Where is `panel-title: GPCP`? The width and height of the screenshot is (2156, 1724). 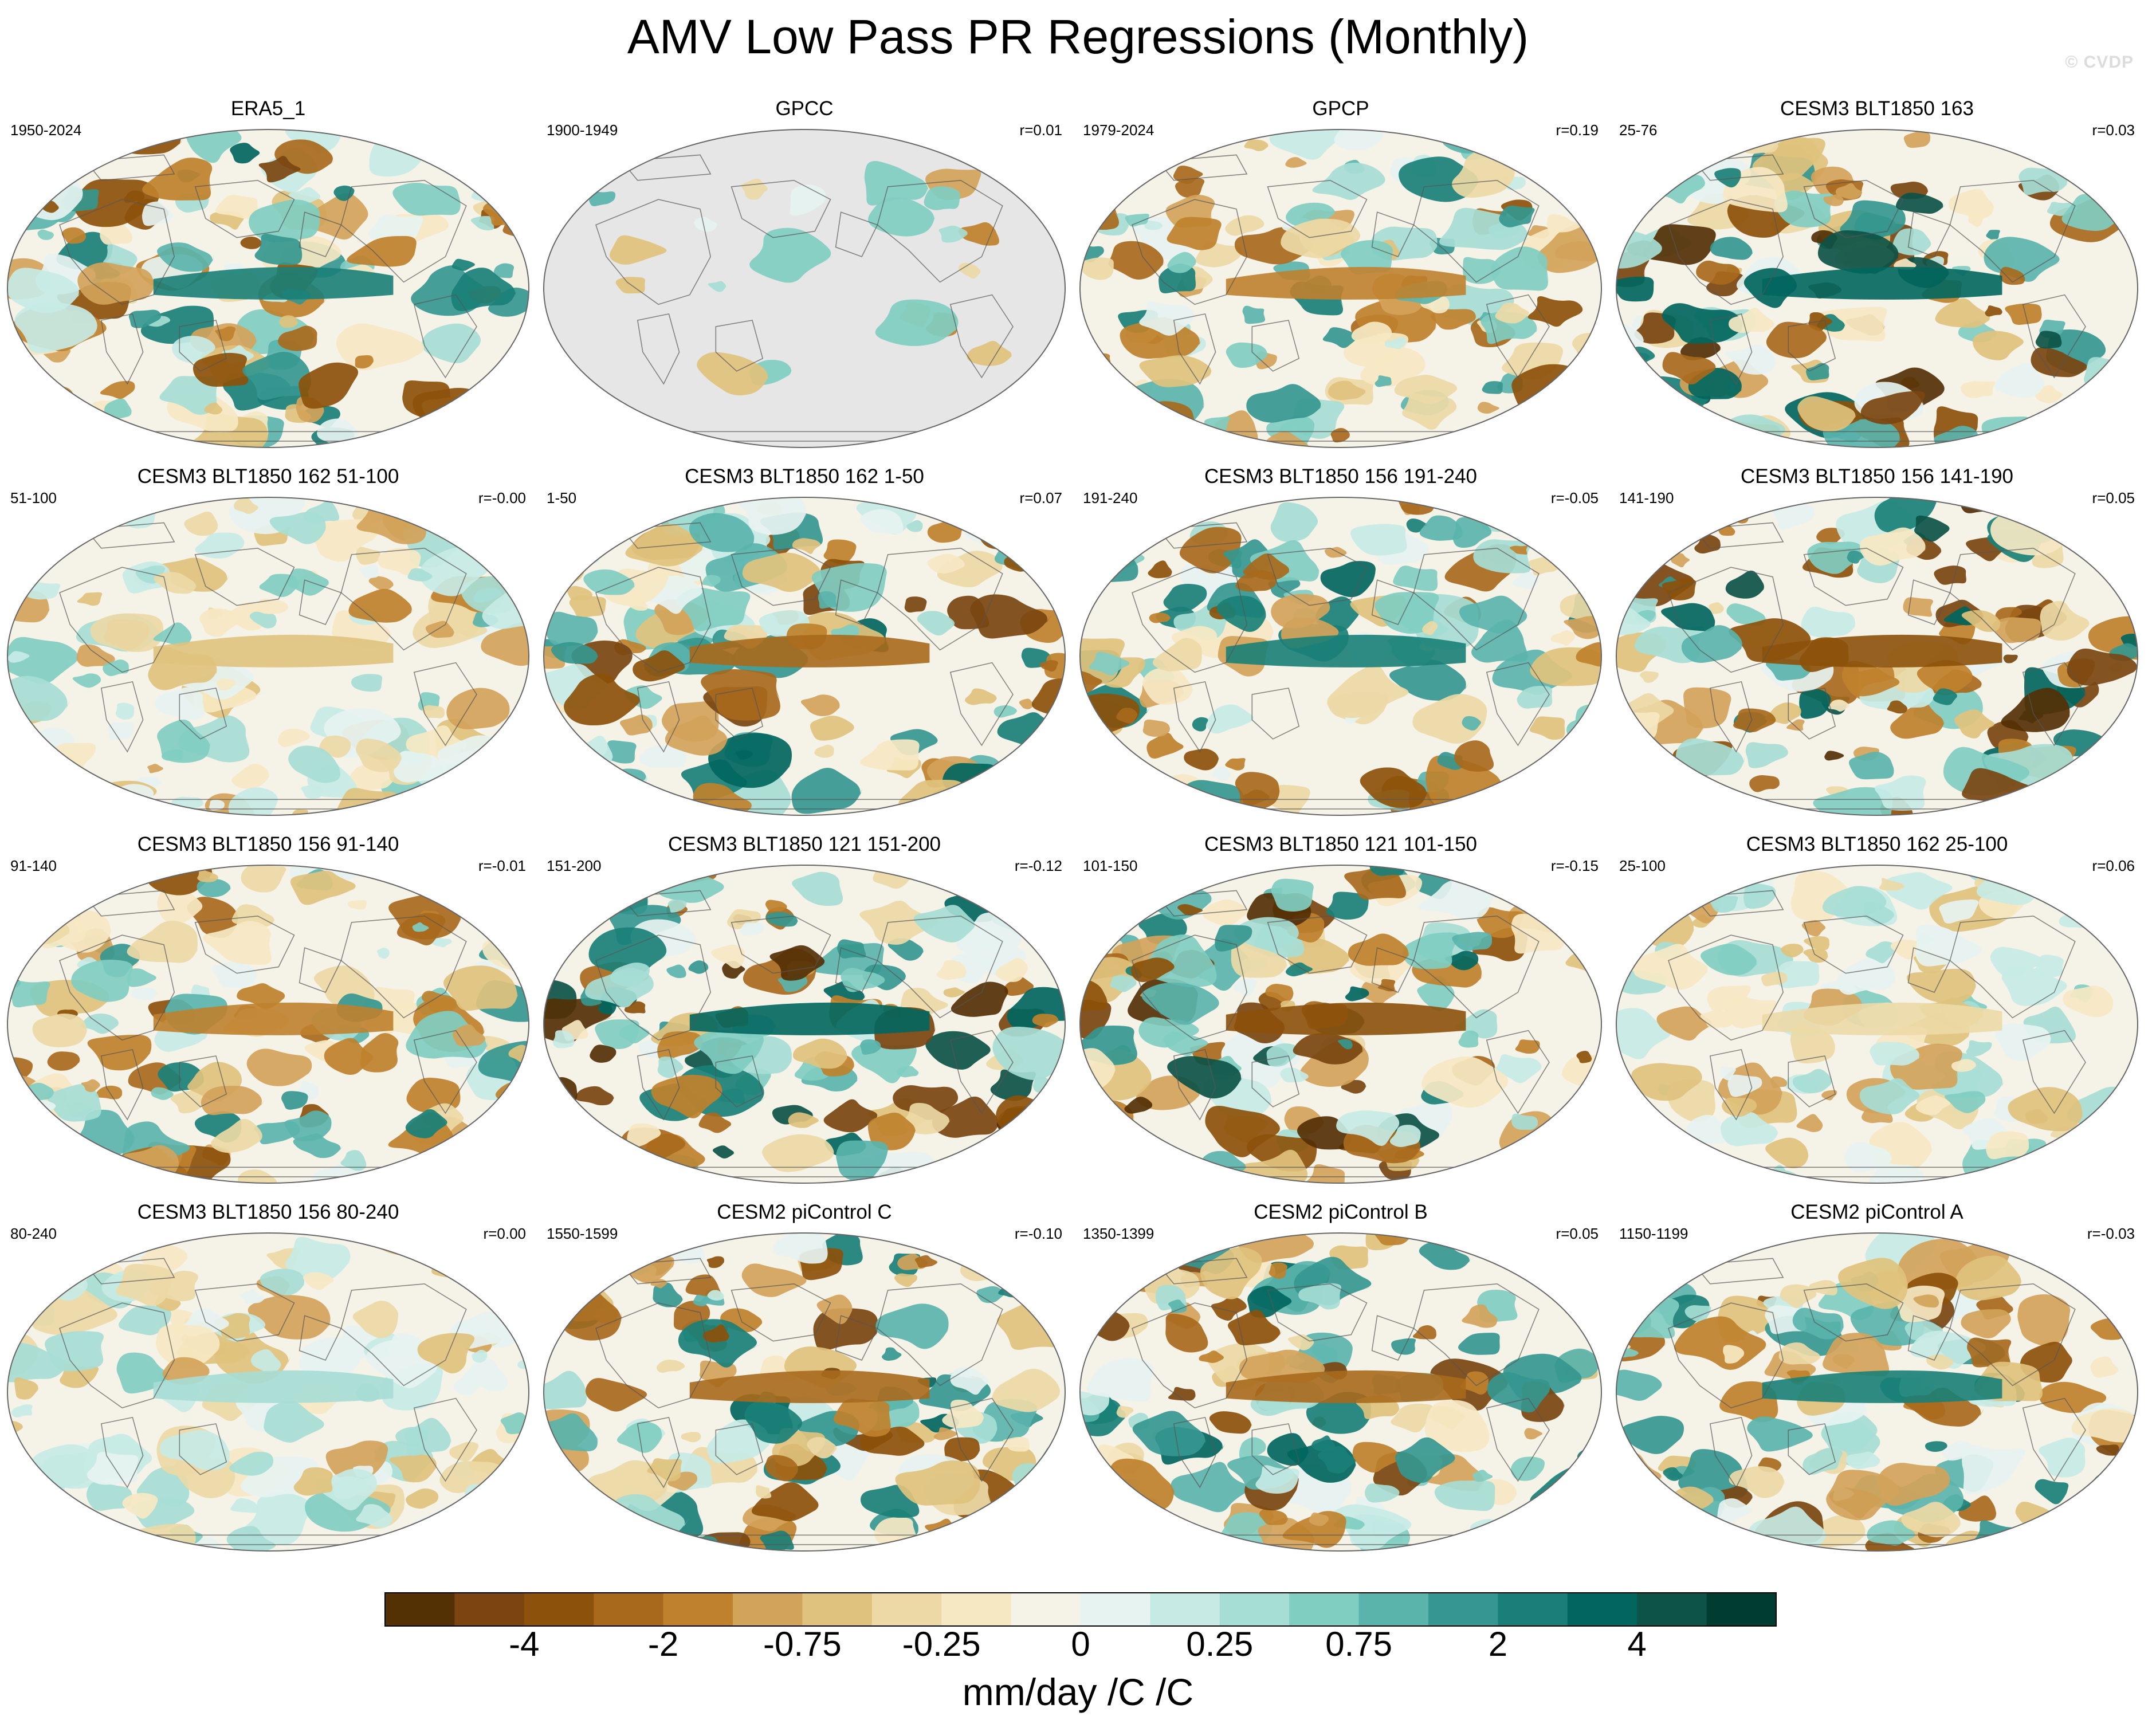
panel-title: GPCP is located at coordinates (1340, 109).